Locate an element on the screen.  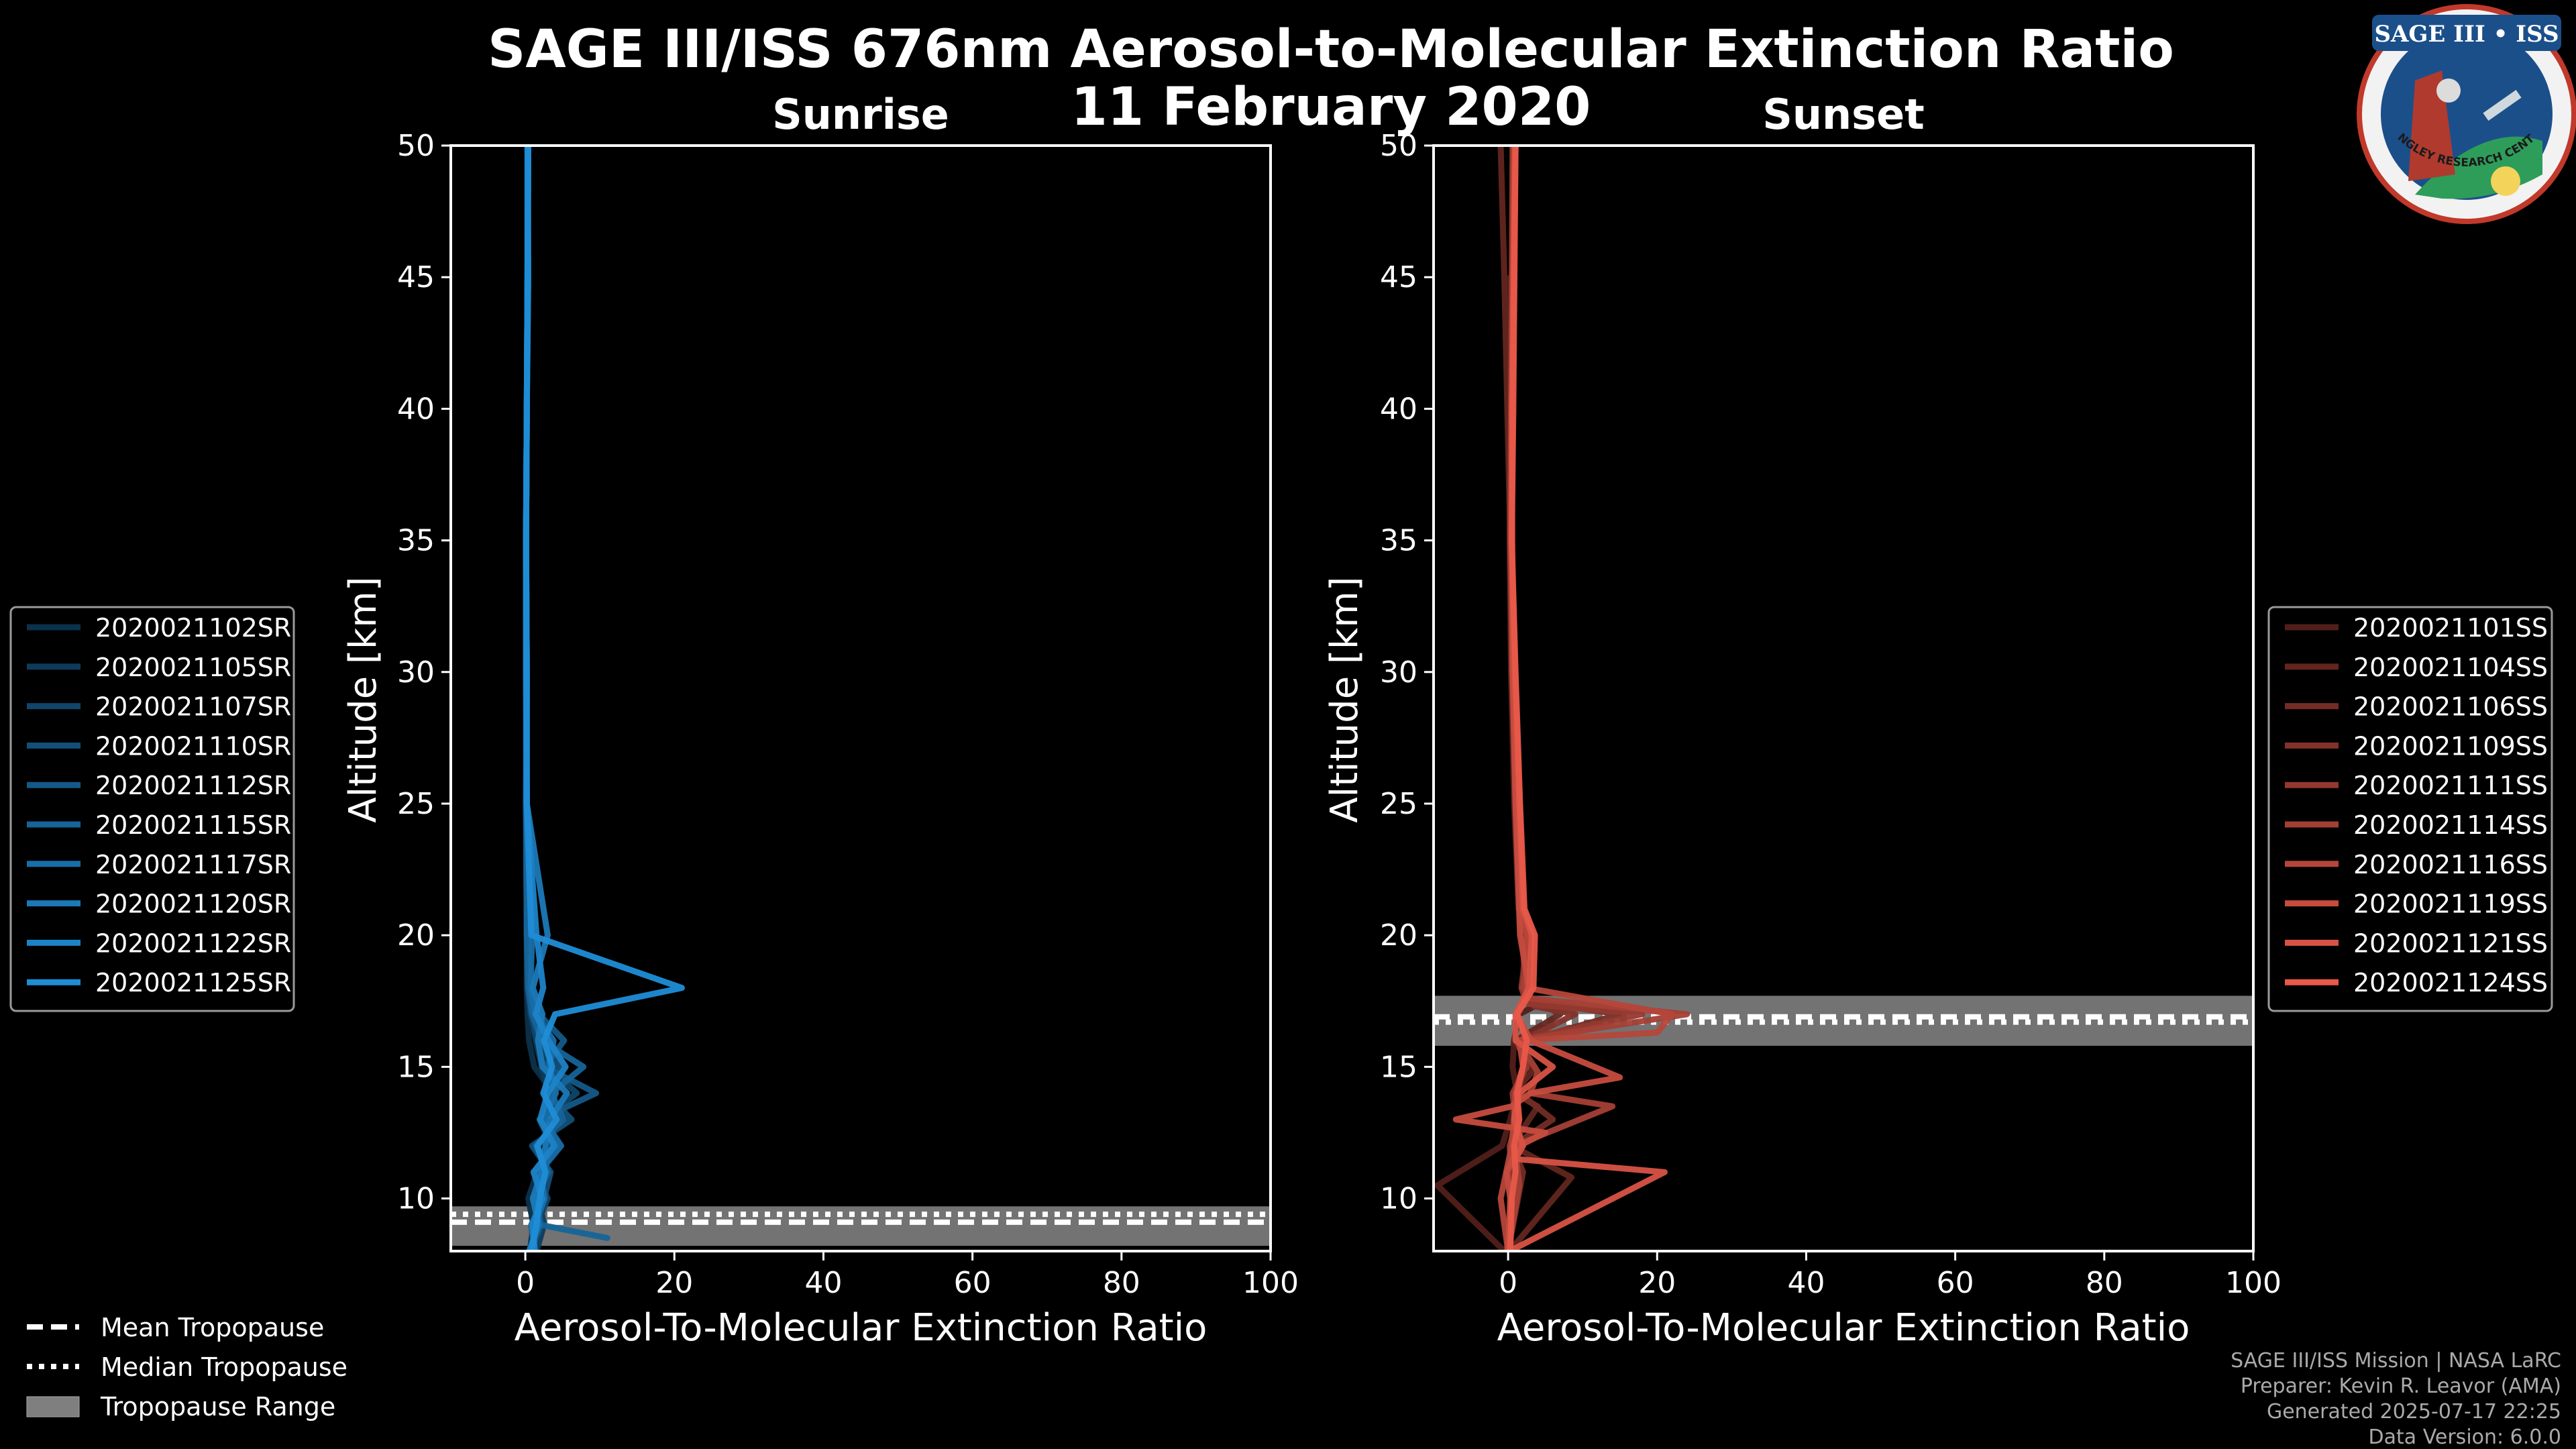
sunrise-legend-label-2020021112SR: 2020021112SR is located at coordinates (193, 785).